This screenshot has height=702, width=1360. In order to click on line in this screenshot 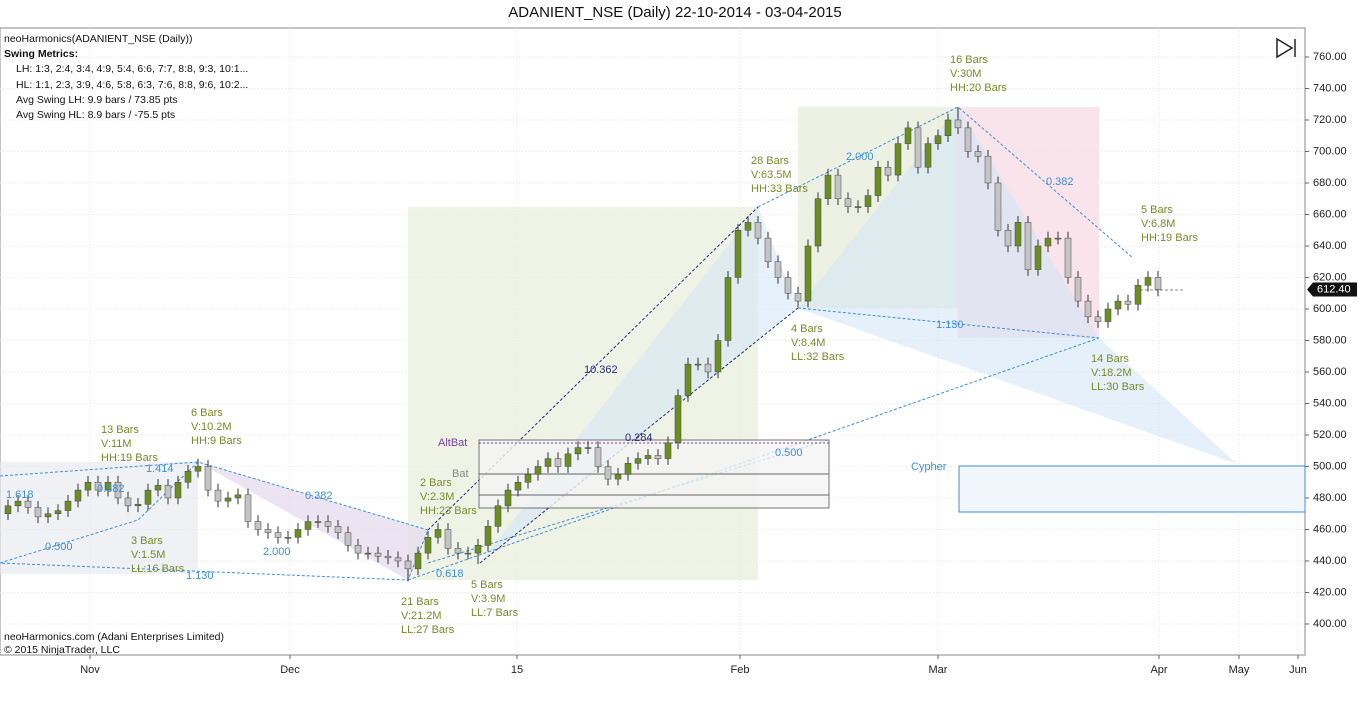, I will do `click(945, 182)`.